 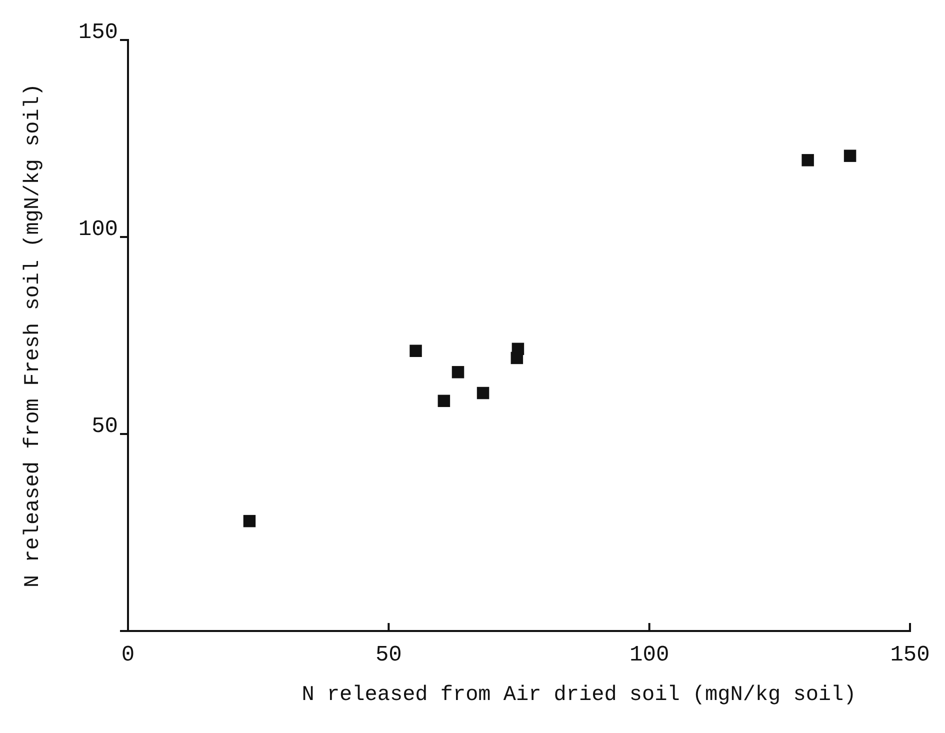 What do you see at coordinates (650, 655) in the screenshot?
I see `x-tick-label: 100` at bounding box center [650, 655].